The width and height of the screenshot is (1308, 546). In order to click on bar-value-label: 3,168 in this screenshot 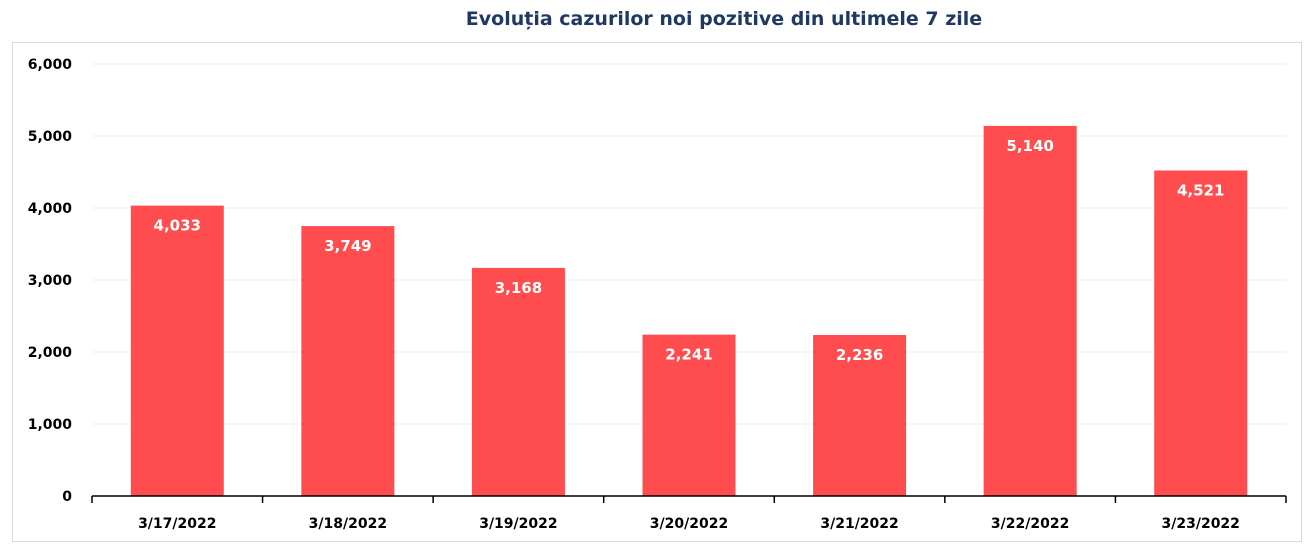, I will do `click(518, 288)`.